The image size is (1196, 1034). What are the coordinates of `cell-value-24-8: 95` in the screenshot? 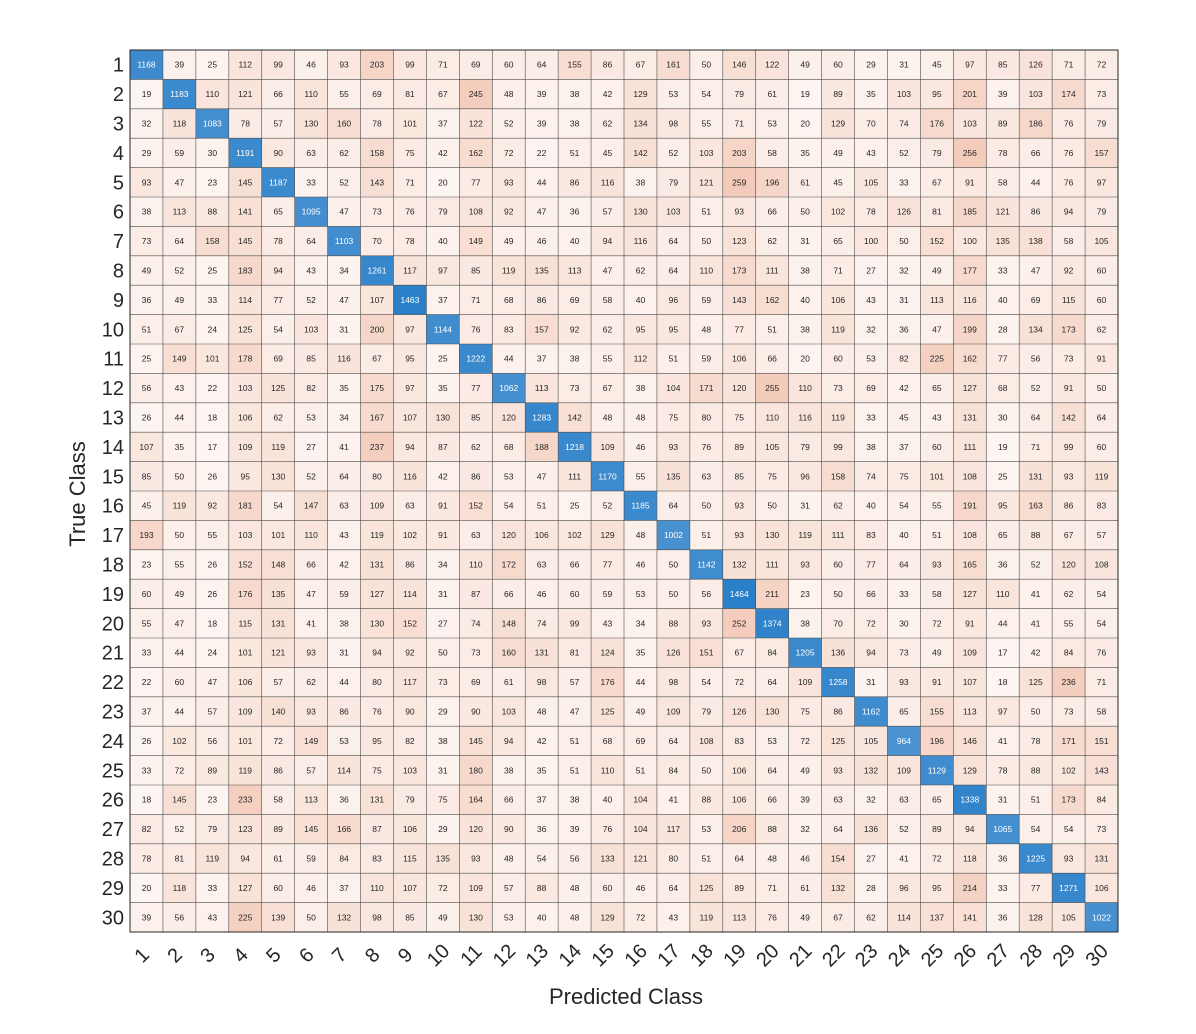 It's located at (377, 741).